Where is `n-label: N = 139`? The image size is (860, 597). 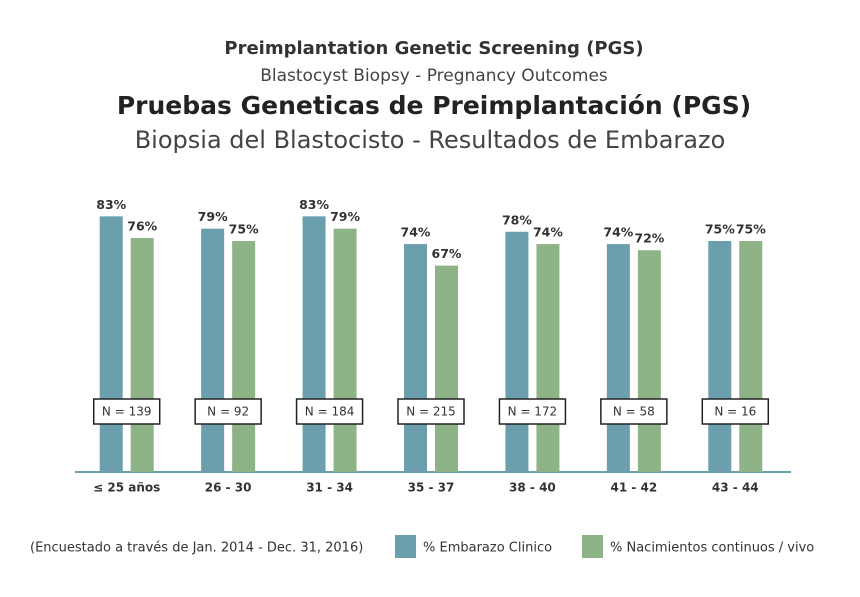 n-label: N = 139 is located at coordinates (127, 412).